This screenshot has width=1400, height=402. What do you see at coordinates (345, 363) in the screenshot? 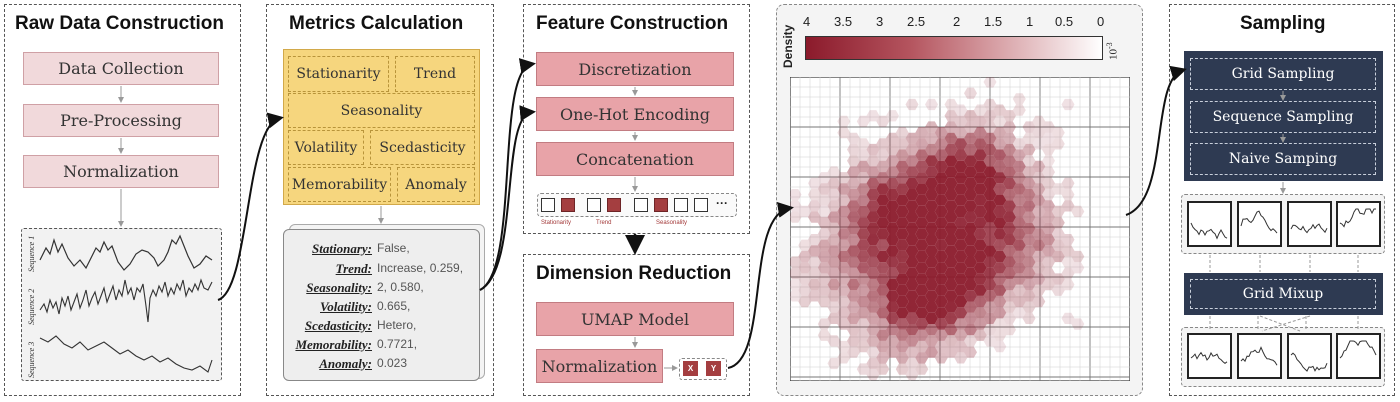
I see `anomaly-key: Anomaly:` at bounding box center [345, 363].